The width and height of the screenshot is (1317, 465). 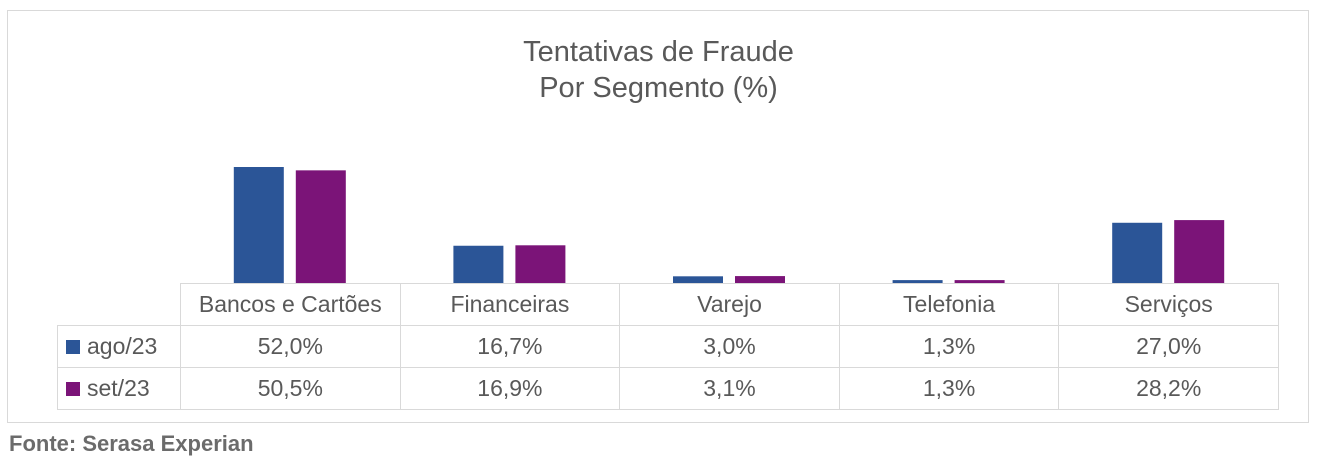 I want to click on data-label: 16,9%, so click(x=510, y=388).